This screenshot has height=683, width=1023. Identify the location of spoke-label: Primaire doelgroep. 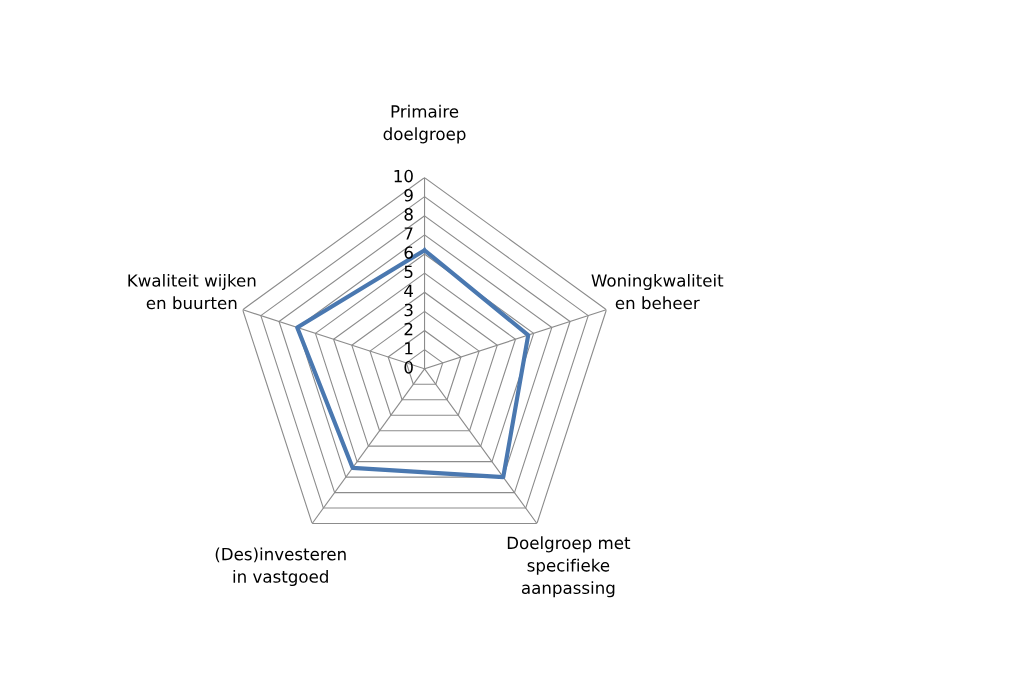
(424, 124).